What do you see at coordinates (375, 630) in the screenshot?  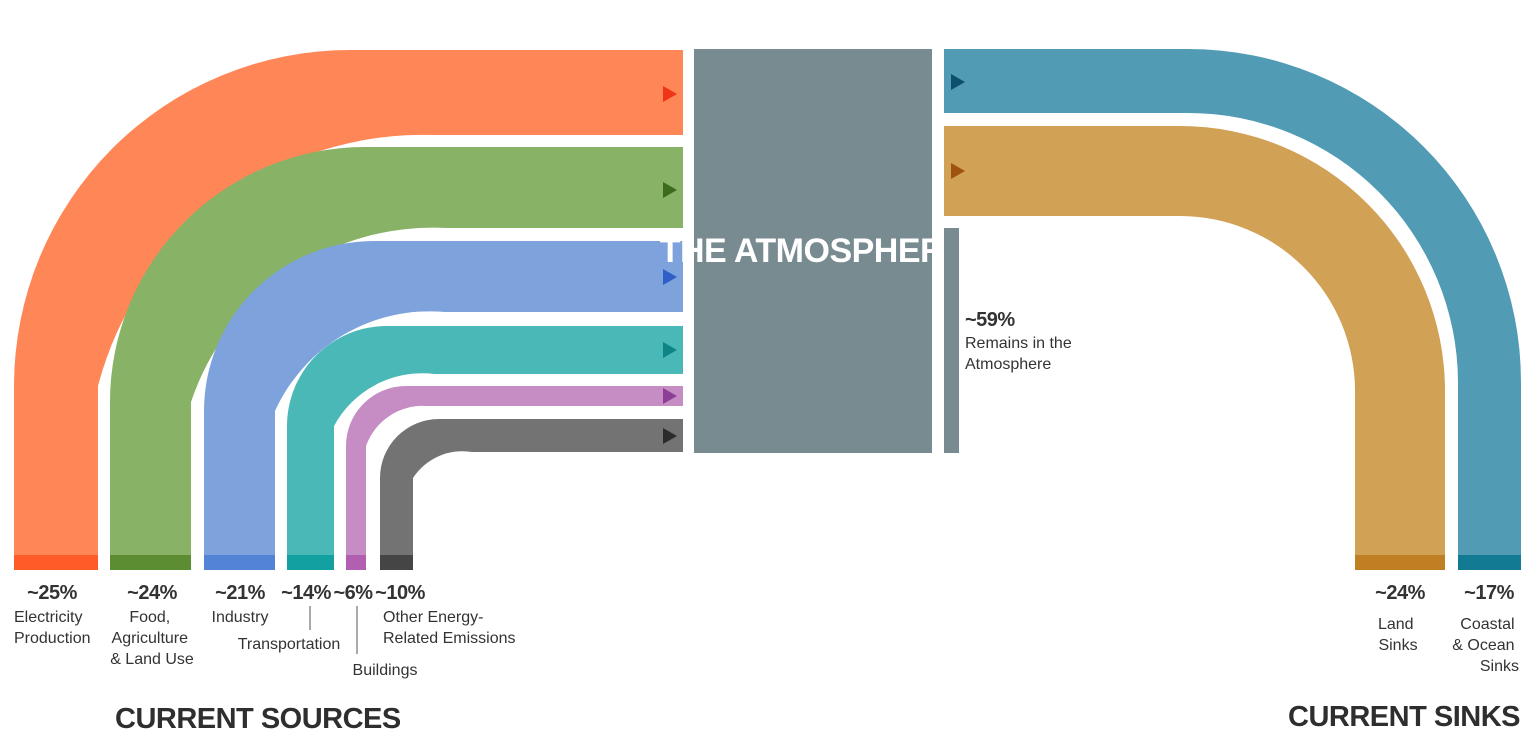 I see `label-buildings: ~6% Buildings` at bounding box center [375, 630].